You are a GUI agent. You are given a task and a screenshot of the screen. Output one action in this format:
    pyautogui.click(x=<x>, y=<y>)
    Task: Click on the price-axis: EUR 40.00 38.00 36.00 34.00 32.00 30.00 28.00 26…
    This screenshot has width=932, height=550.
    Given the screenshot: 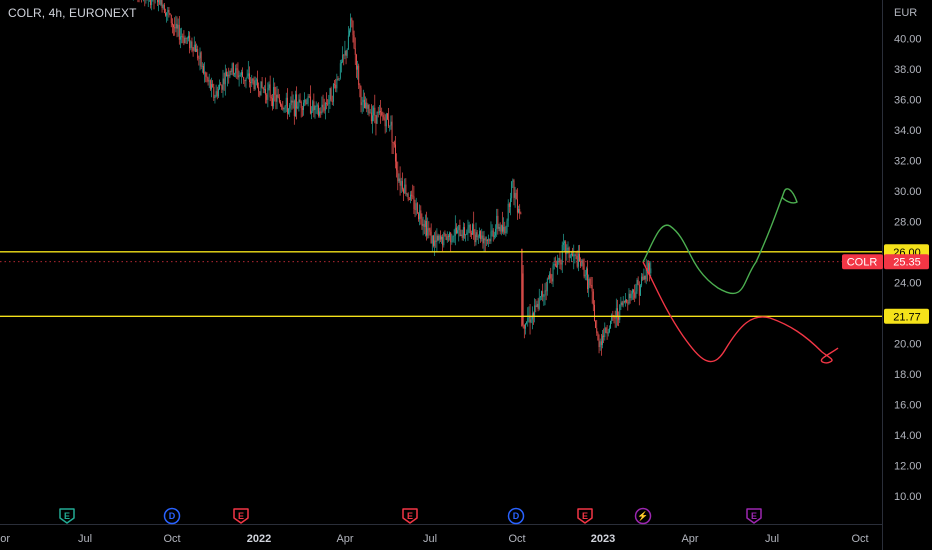 What is the action you would take?
    pyautogui.click(x=908, y=255)
    